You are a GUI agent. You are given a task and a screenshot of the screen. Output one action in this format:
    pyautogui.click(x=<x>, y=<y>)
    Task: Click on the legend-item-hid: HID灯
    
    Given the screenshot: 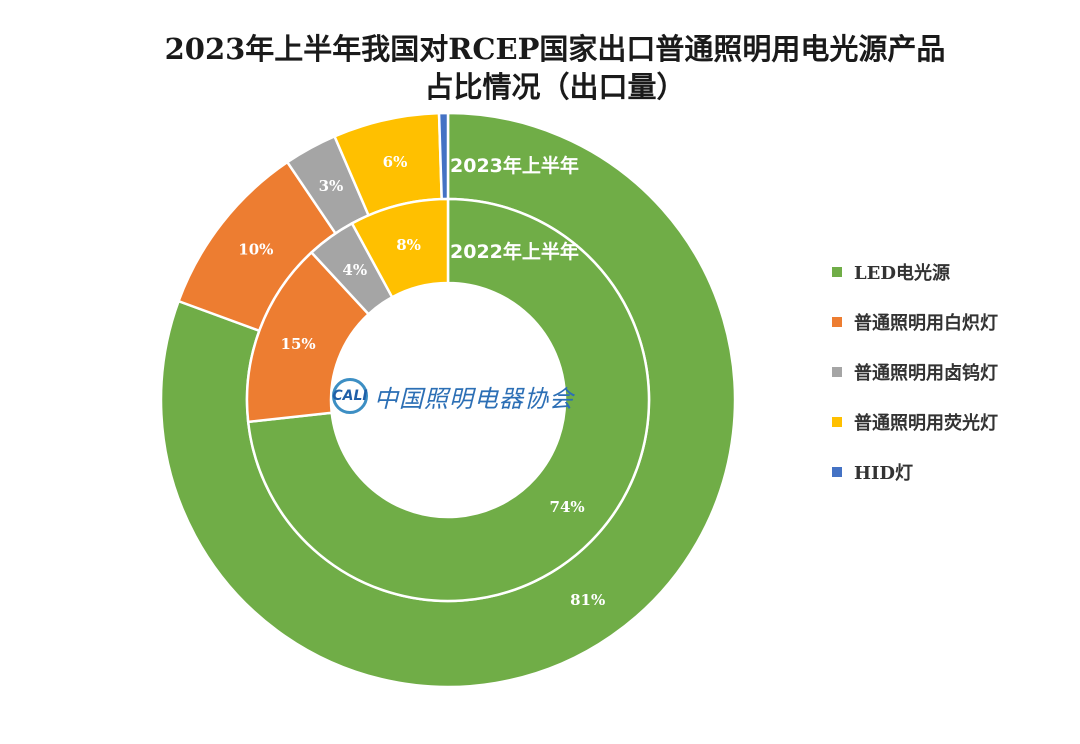 What is the action you would take?
    pyautogui.click(x=915, y=472)
    